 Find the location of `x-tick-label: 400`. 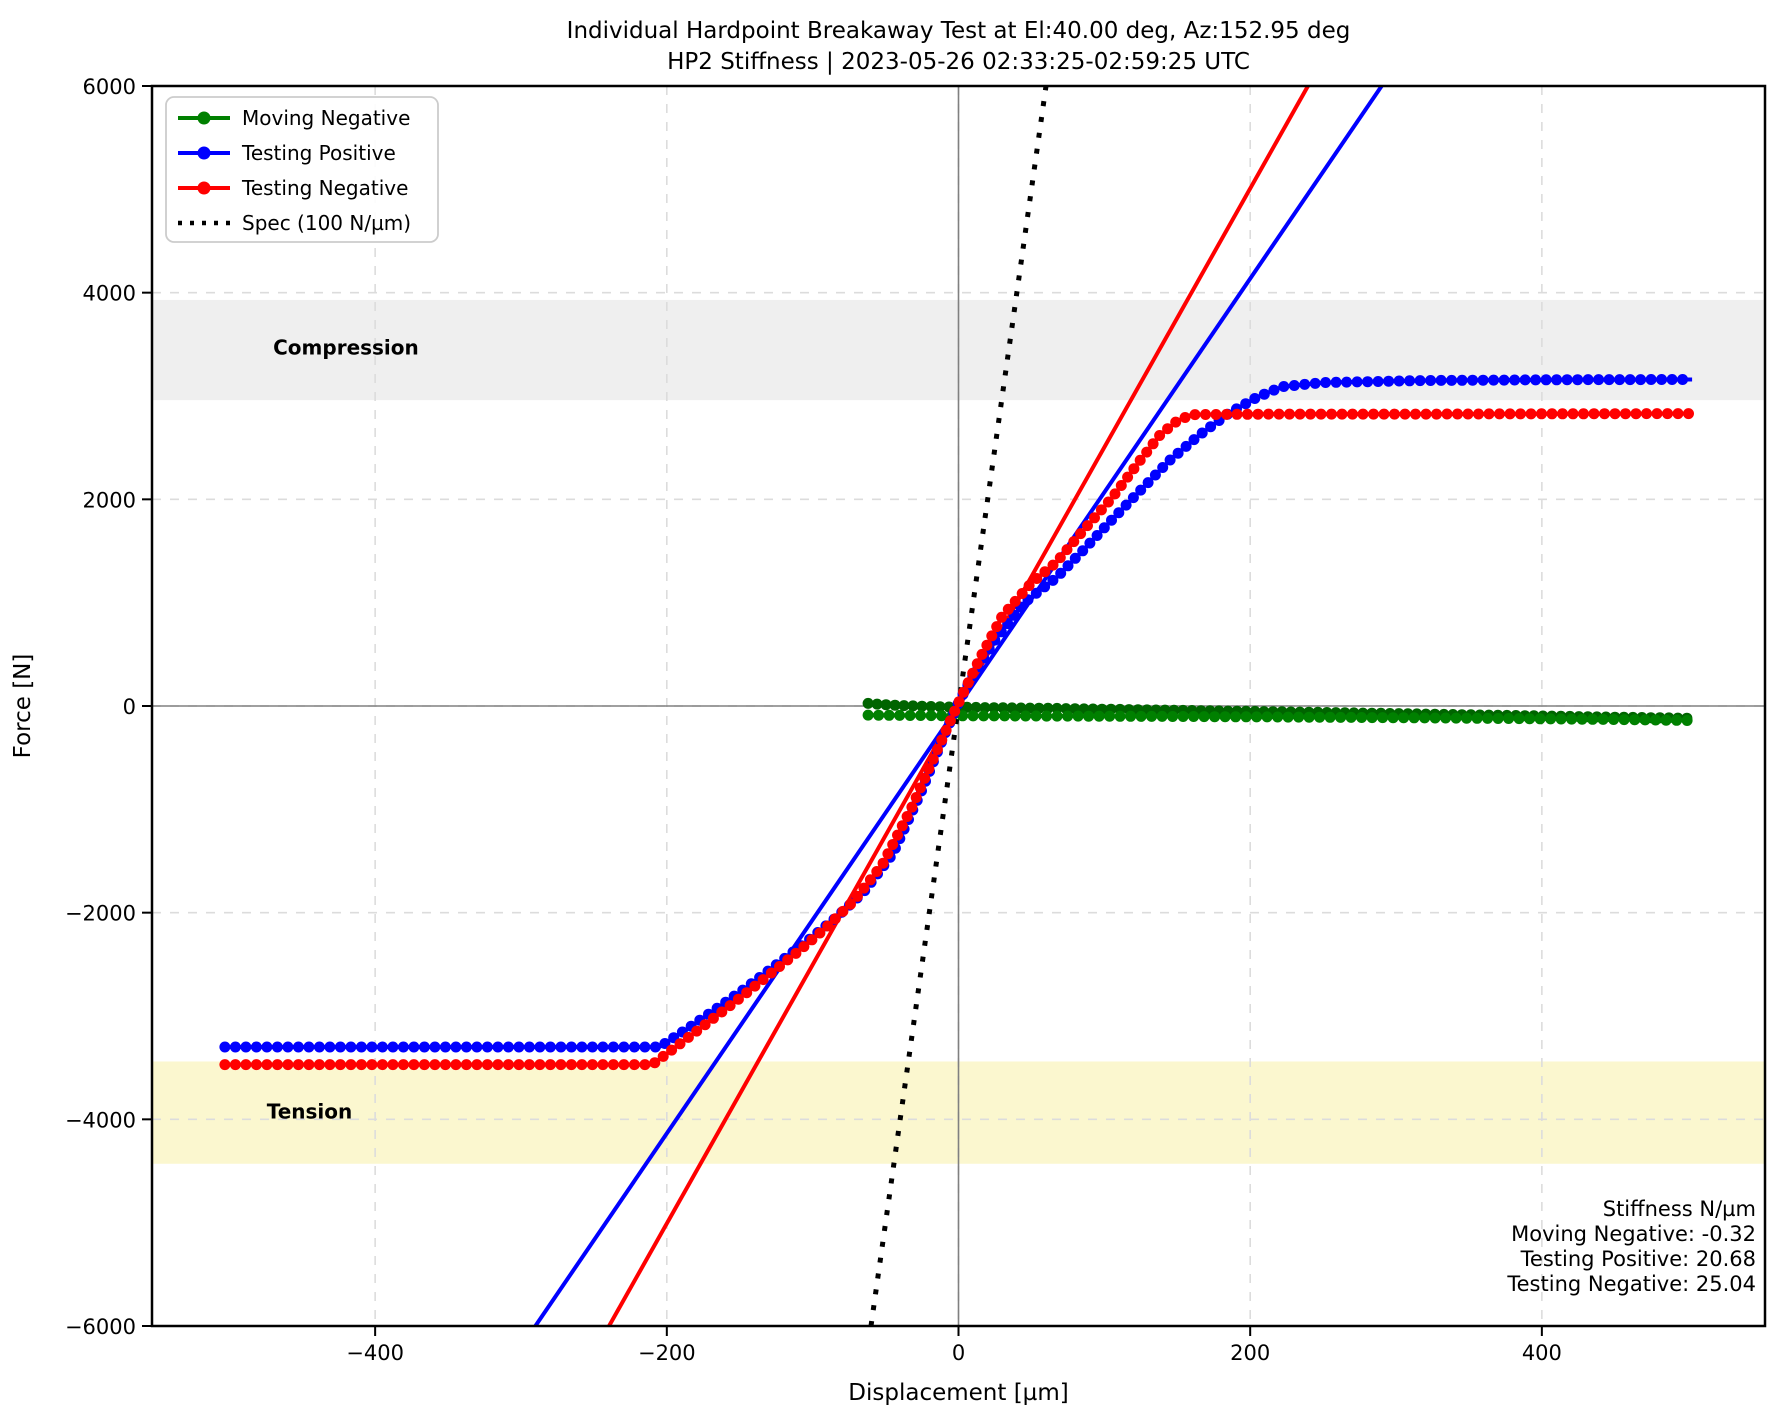

x-tick-label: 400 is located at coordinates (1542, 1353).